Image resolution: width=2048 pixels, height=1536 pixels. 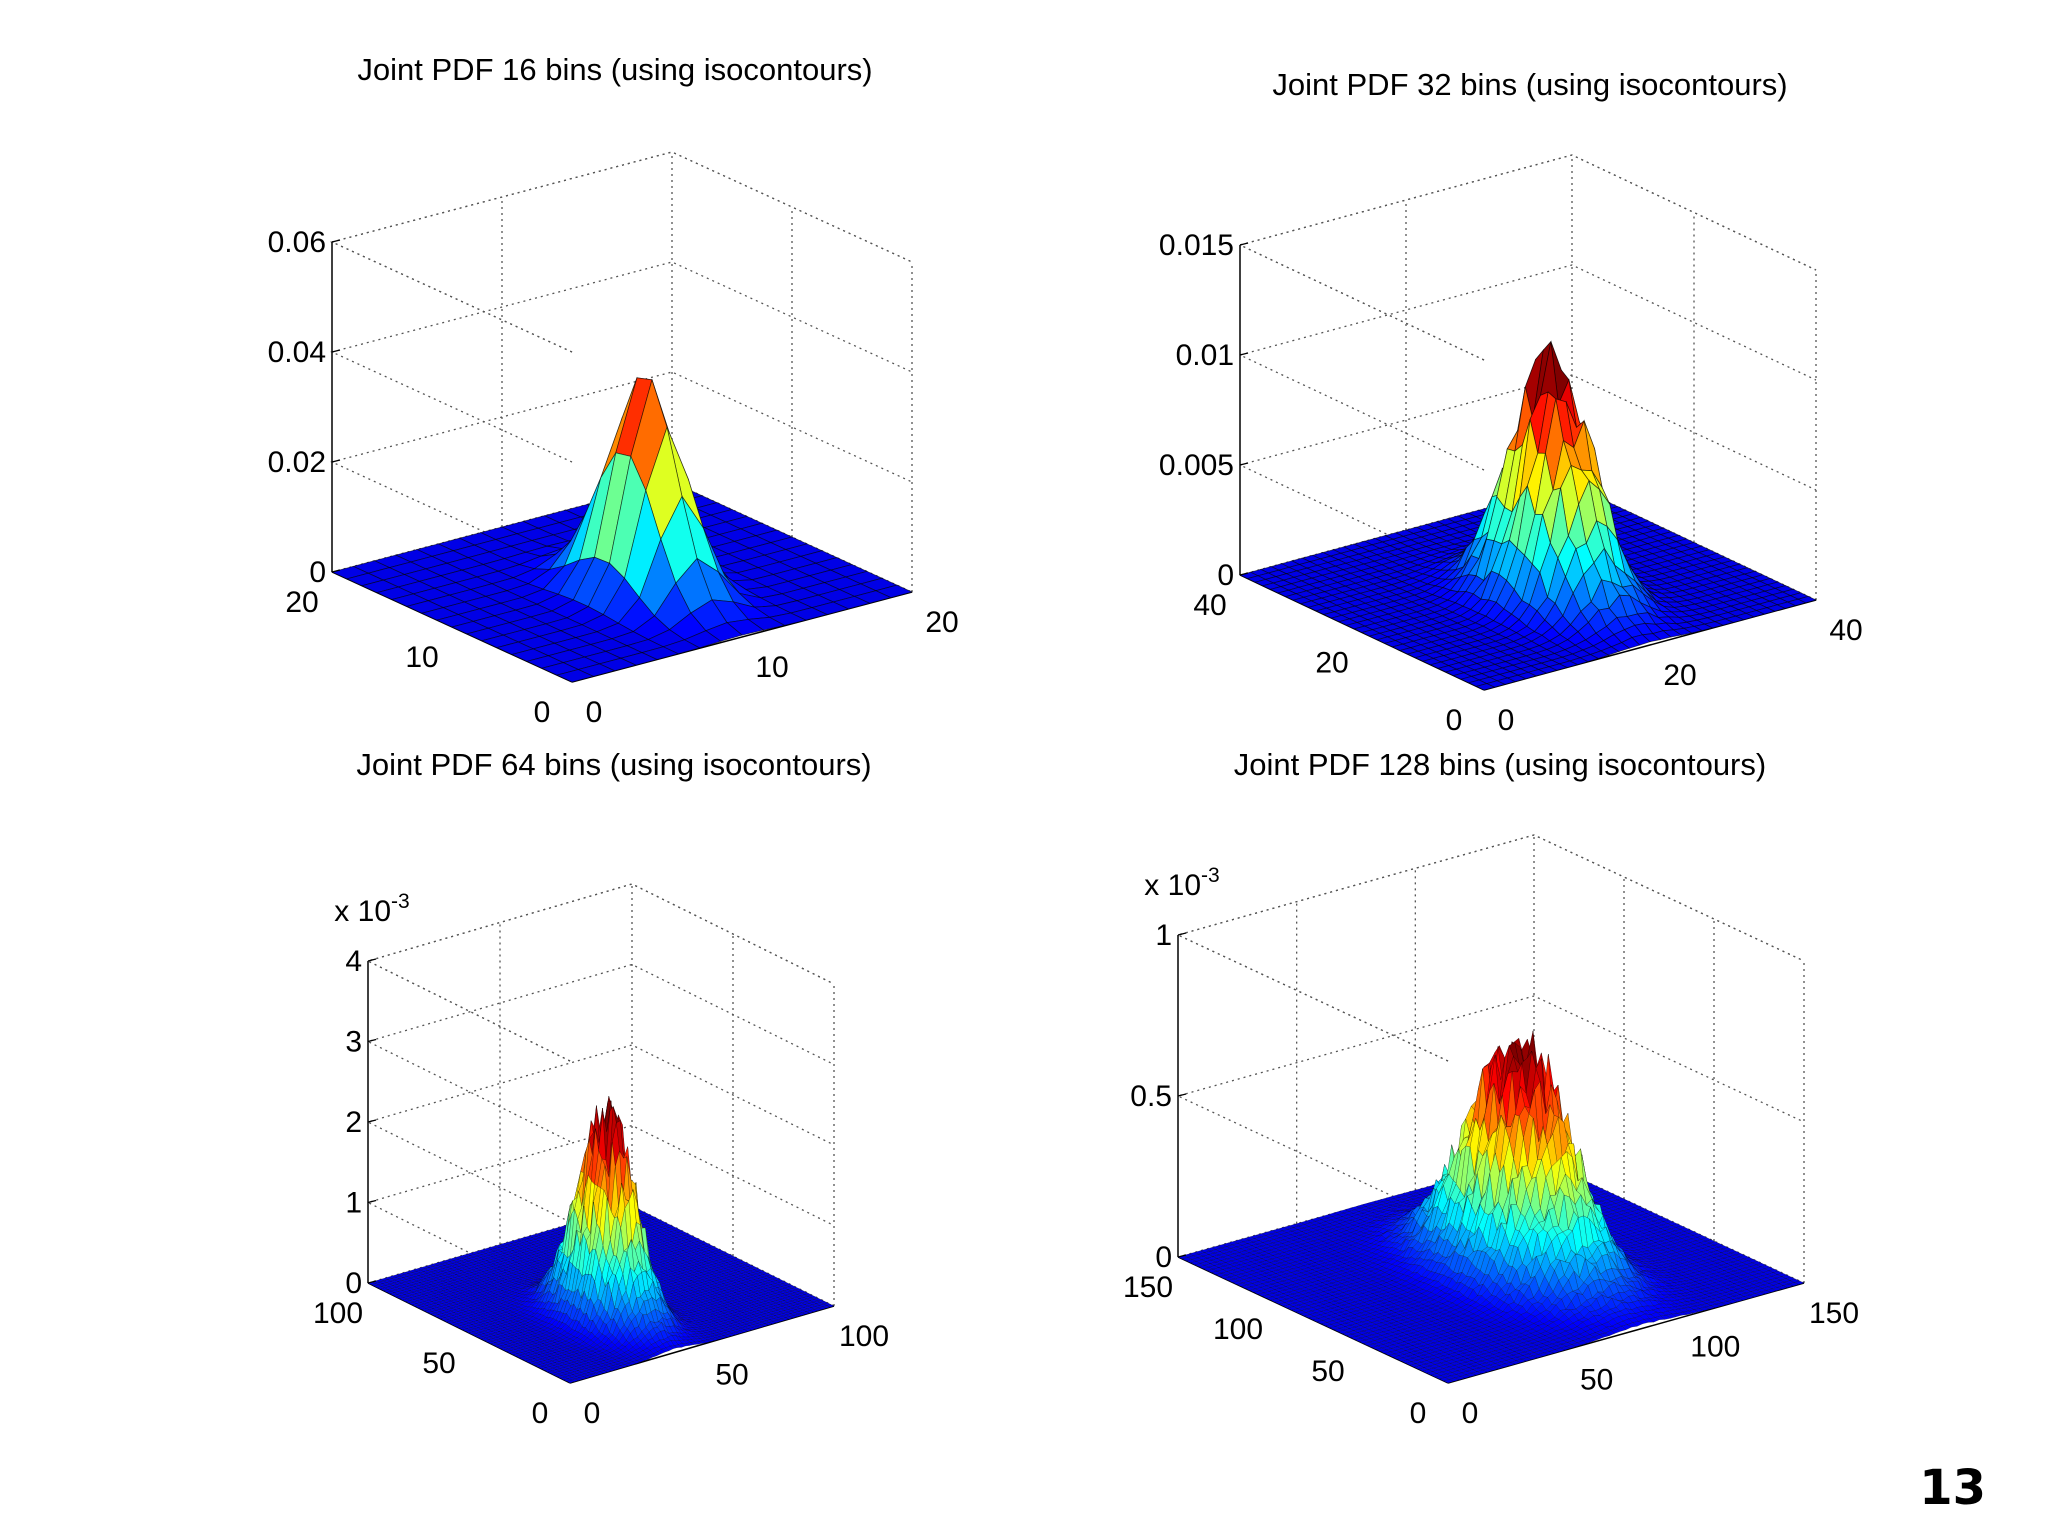 What do you see at coordinates (1205, 355) in the screenshot?
I see `z-tick-label: 0.01` at bounding box center [1205, 355].